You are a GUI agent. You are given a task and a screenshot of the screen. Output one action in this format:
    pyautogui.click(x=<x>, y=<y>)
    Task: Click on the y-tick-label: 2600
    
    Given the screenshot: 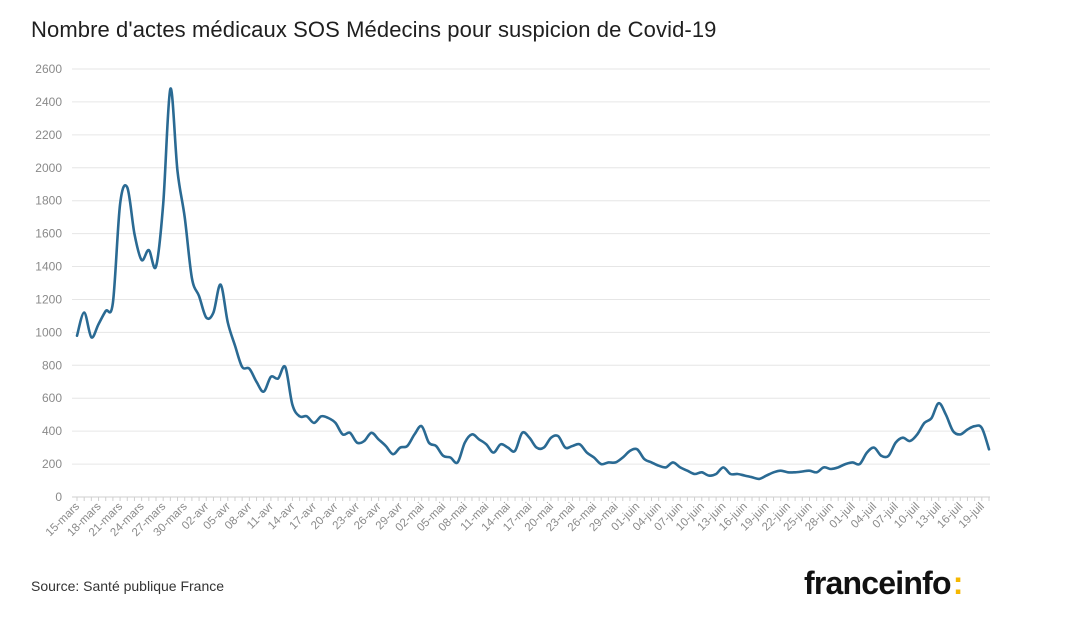 What is the action you would take?
    pyautogui.click(x=48, y=69)
    